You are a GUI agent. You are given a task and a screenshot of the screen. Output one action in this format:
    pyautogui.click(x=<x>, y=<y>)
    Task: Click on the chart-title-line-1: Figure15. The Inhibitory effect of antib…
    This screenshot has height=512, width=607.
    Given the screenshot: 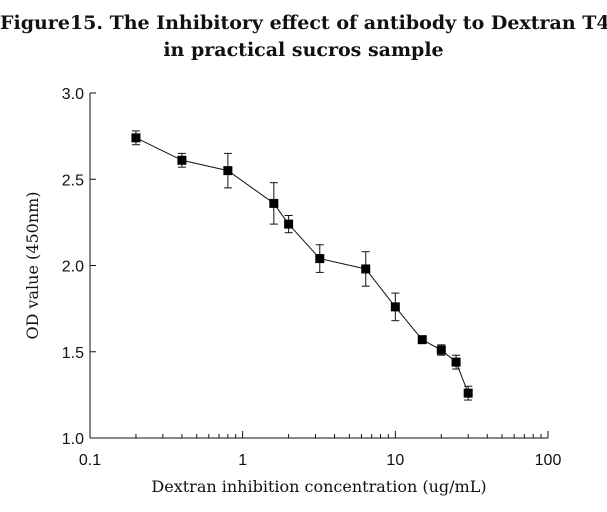 What is the action you would take?
    pyautogui.click(x=303, y=23)
    